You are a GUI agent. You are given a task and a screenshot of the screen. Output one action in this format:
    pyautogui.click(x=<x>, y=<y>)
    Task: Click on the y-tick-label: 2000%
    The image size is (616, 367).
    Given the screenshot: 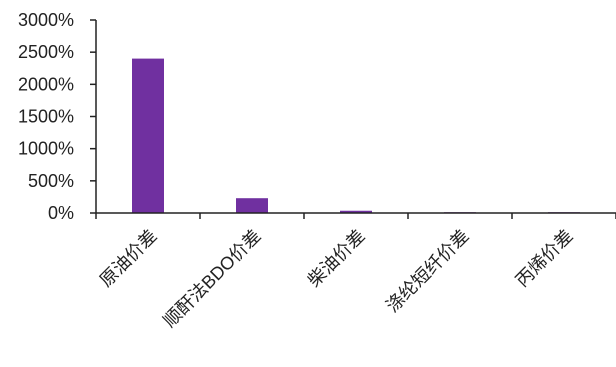 What is the action you would take?
    pyautogui.click(x=46, y=84)
    